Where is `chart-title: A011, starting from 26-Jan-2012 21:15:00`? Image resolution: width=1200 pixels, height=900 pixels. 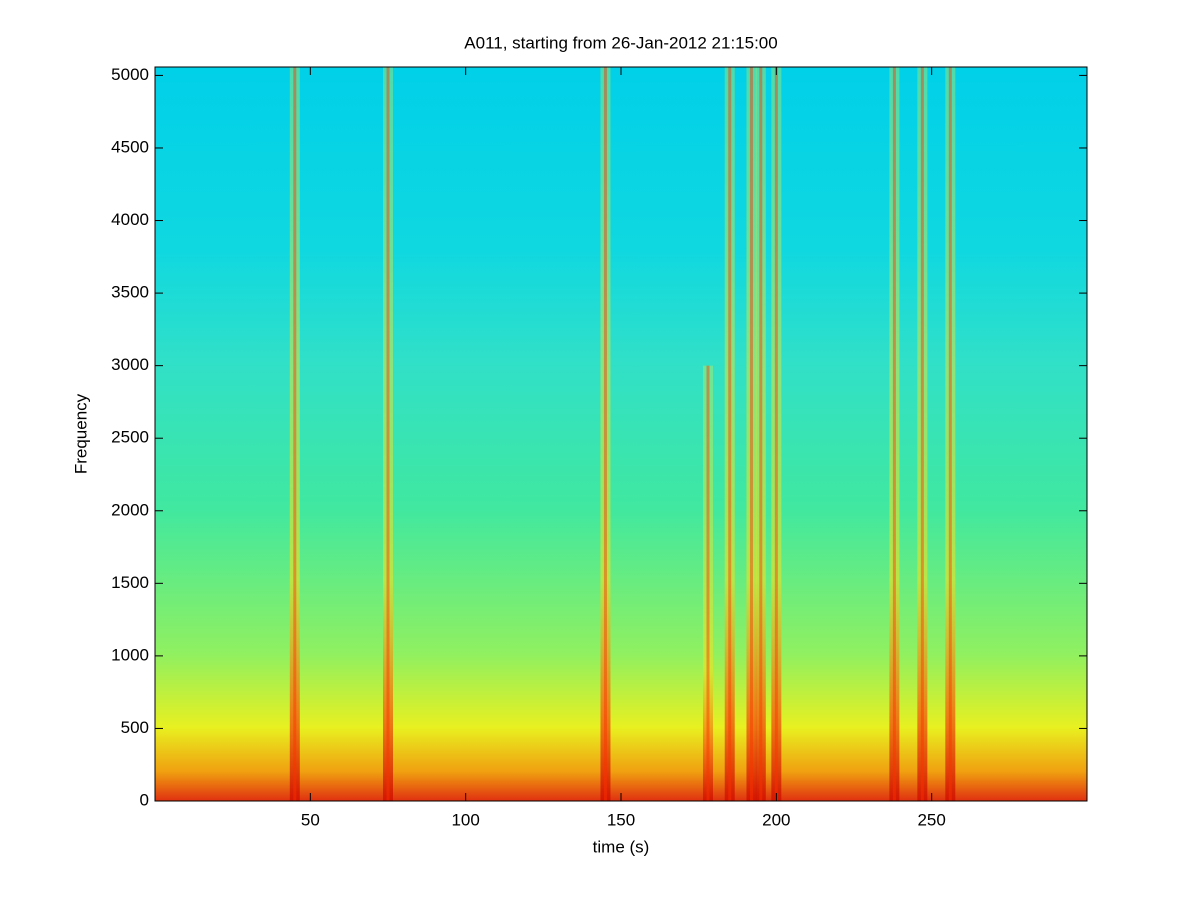 chart-title: A011, starting from 26-Jan-2012 21:15:00 is located at coordinates (620, 42).